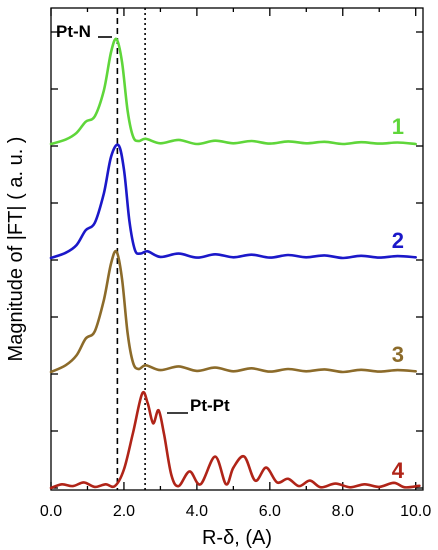 The height and width of the screenshot is (550, 438). I want to click on series-label-1: 1, so click(398, 126).